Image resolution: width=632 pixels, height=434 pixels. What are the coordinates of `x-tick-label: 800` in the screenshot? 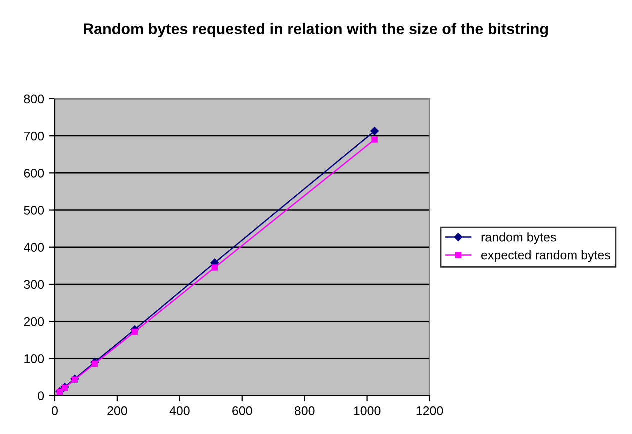 It's located at (304, 411).